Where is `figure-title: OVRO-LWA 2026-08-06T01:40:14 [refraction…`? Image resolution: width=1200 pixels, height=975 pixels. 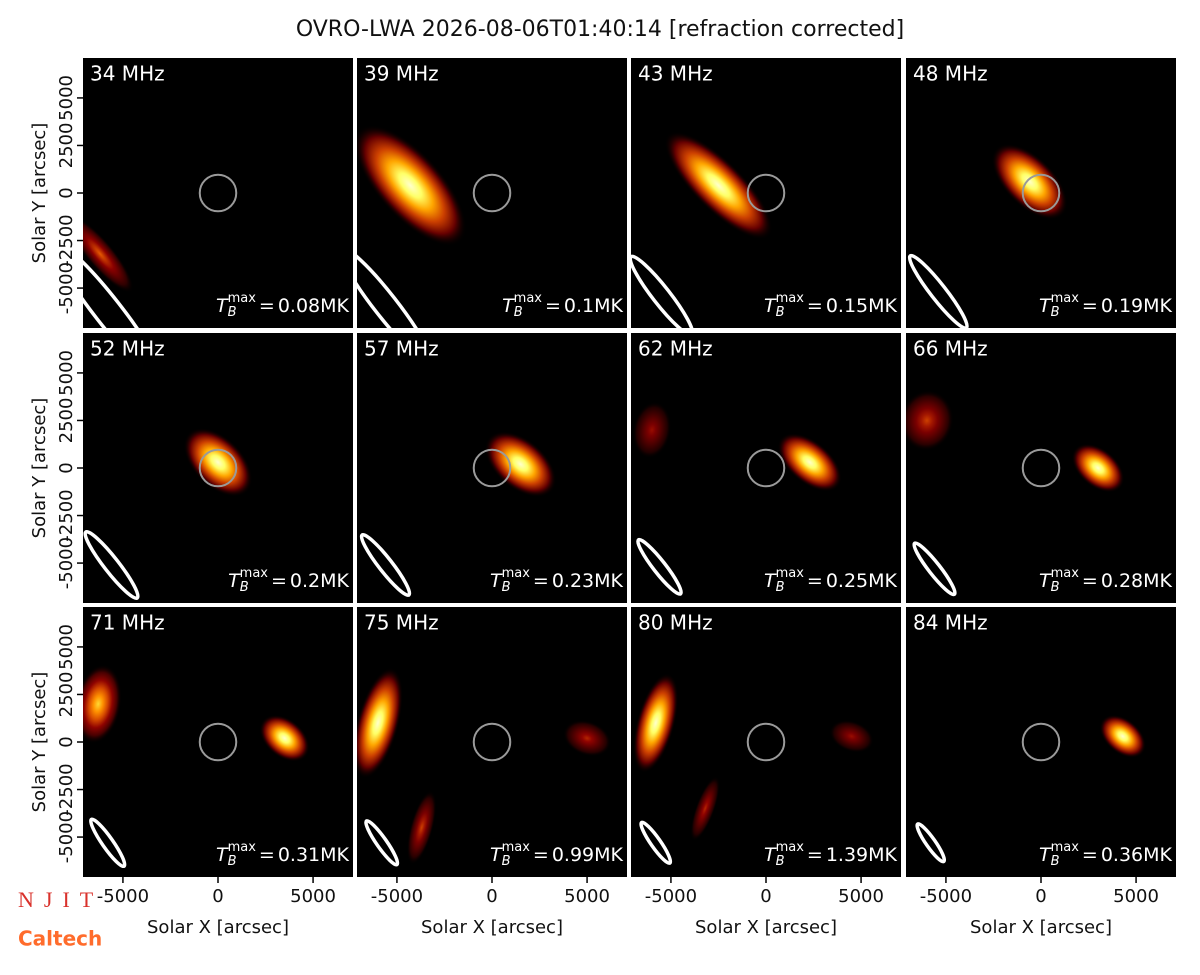
figure-title: OVRO-LWA 2026-08-06T01:40:14 [refraction… is located at coordinates (600, 29).